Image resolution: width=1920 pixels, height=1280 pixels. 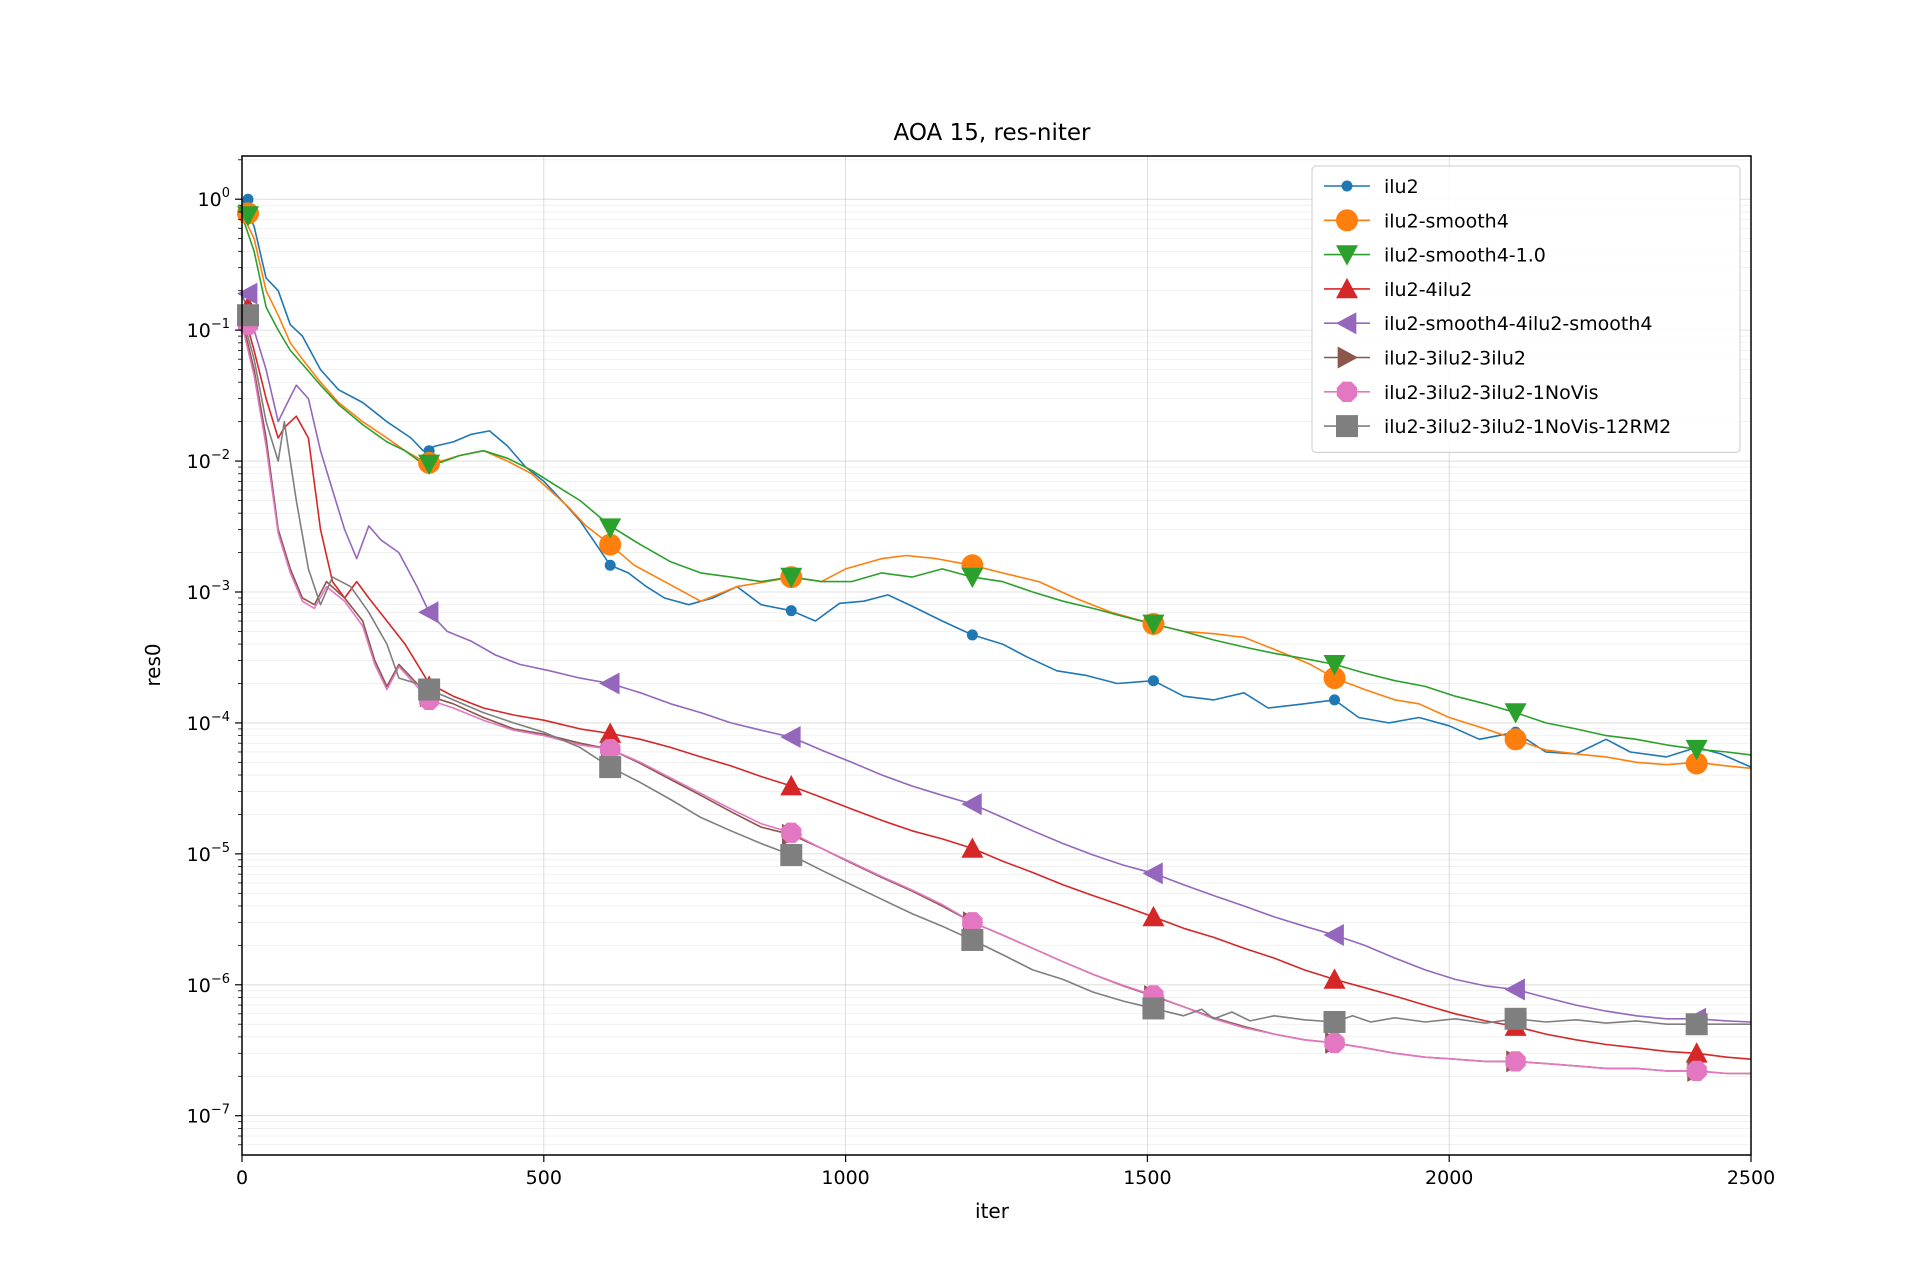 I want to click on x-tick-label: 2500, so click(x=1751, y=1178).